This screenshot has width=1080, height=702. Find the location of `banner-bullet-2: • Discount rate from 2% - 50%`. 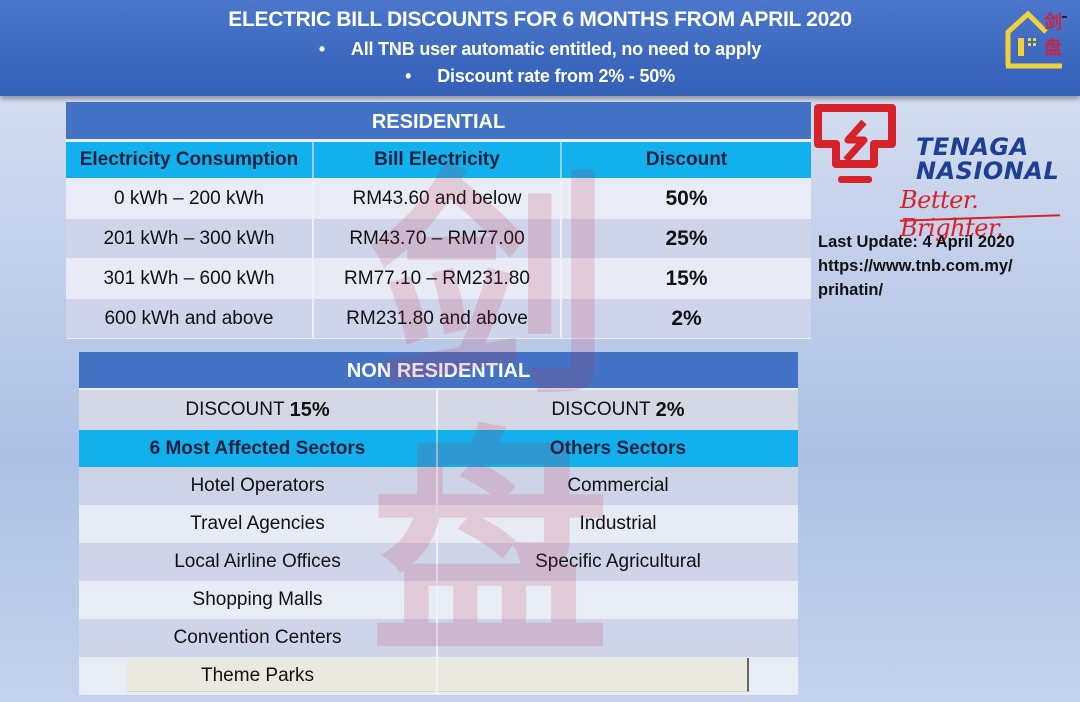

banner-bullet-2: • Discount rate from 2% - 50% is located at coordinates (540, 76).